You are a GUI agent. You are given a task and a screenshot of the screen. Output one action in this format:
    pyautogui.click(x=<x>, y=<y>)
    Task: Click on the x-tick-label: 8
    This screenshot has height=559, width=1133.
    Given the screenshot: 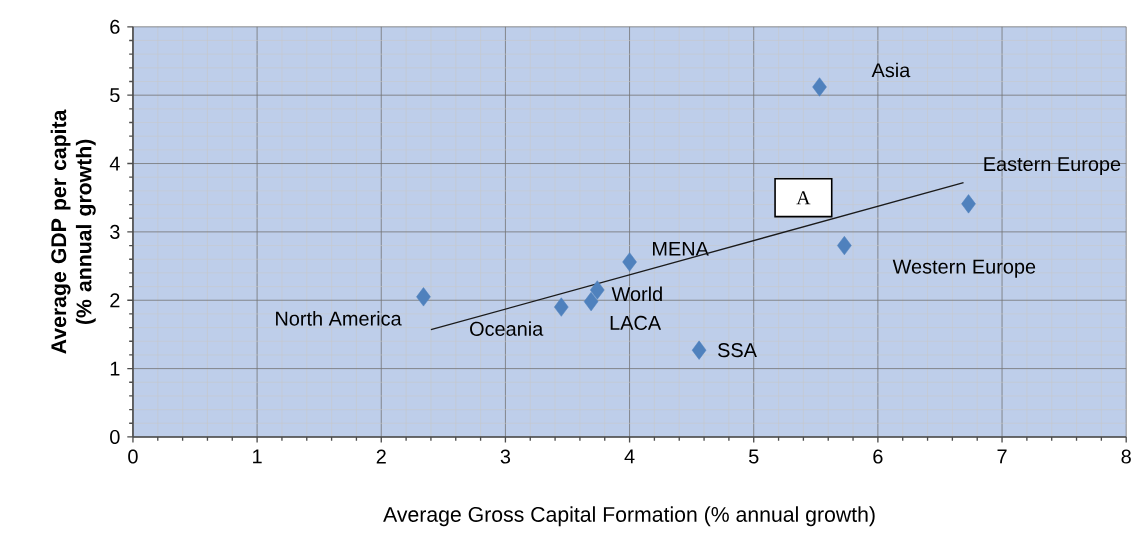 What is the action you would take?
    pyautogui.click(x=1126, y=456)
    